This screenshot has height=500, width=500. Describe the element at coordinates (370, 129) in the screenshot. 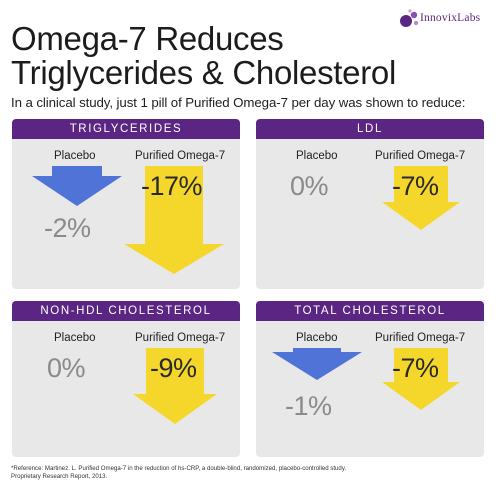

I see `panel-title: LDL` at that location.